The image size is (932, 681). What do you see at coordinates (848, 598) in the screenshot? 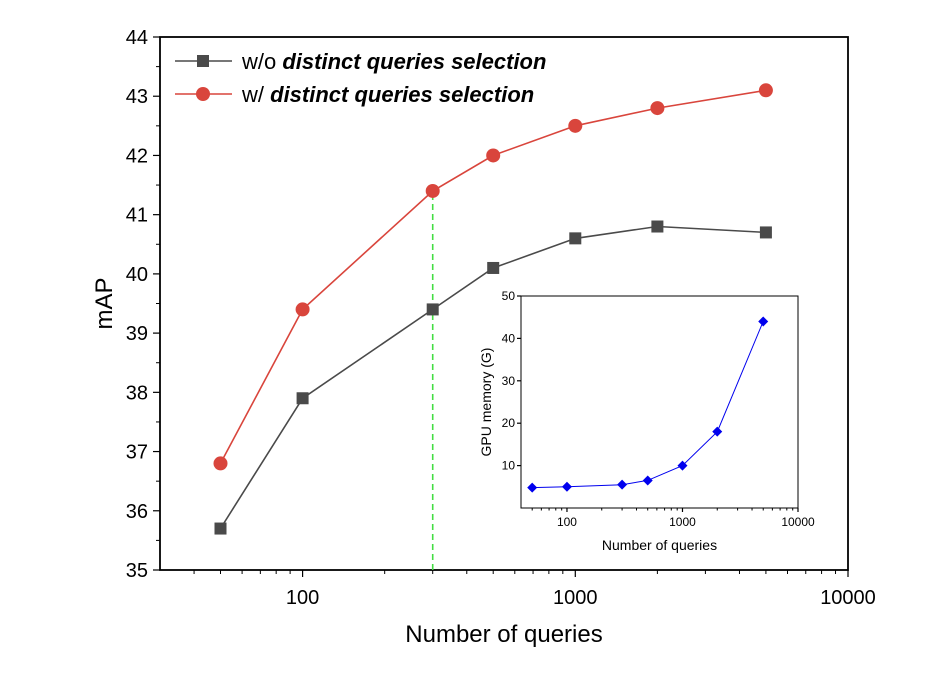
I see `main-x-tick-label: 10000` at bounding box center [848, 598].